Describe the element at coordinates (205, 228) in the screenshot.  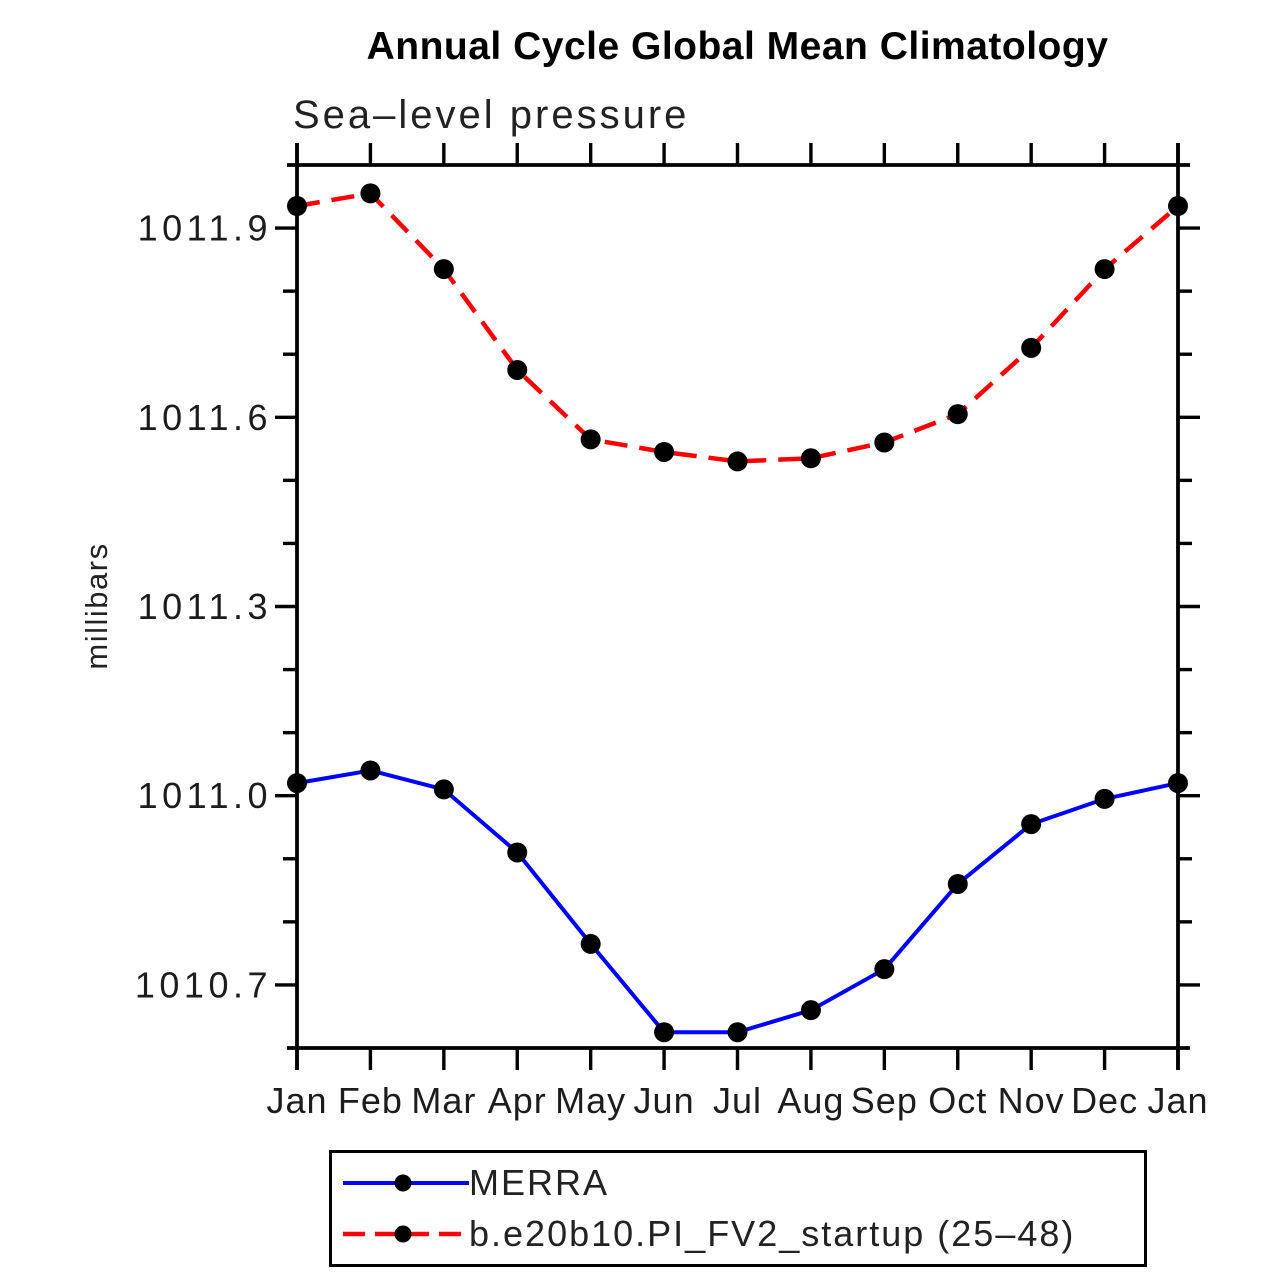
I see `y-tick-label: 1011.9` at that location.